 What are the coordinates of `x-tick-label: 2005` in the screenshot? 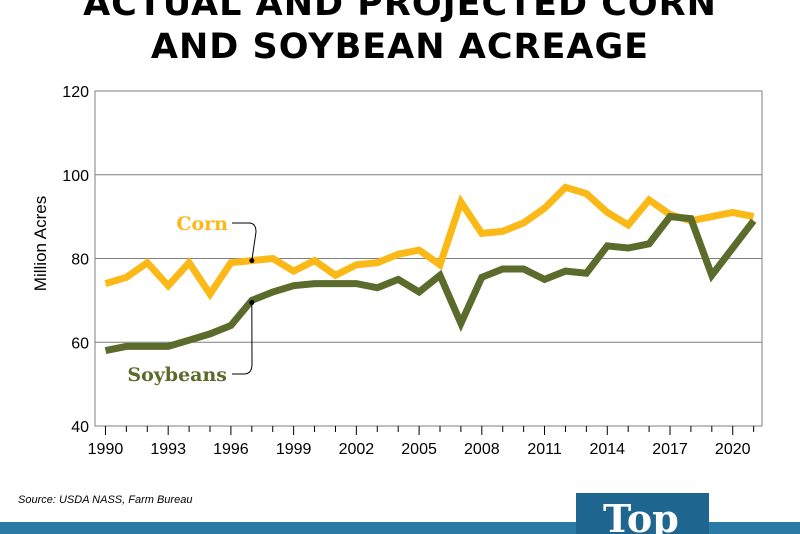 It's located at (419, 449).